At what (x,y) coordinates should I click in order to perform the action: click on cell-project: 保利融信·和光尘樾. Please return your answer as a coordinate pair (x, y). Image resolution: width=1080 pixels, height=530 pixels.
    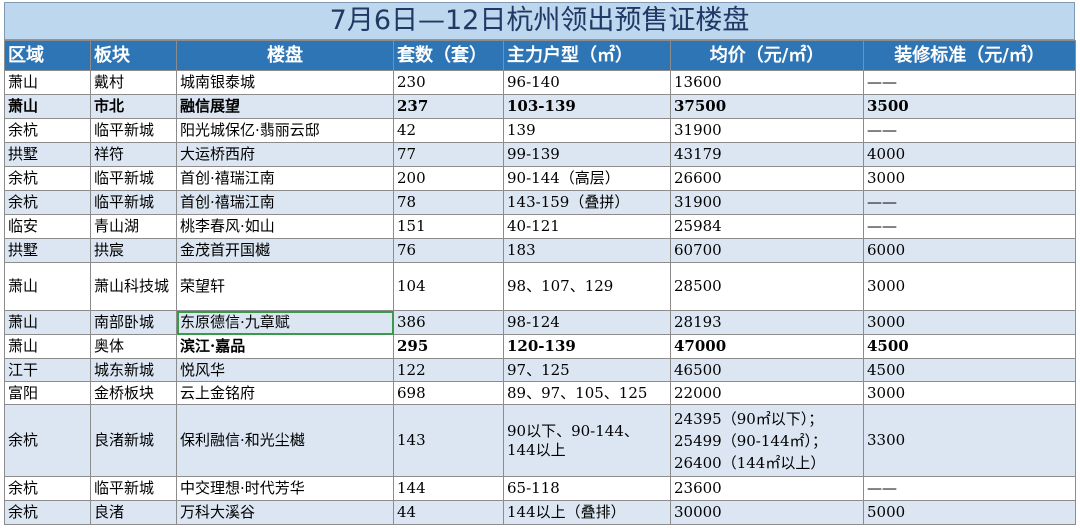
    Looking at the image, I should click on (285, 440).